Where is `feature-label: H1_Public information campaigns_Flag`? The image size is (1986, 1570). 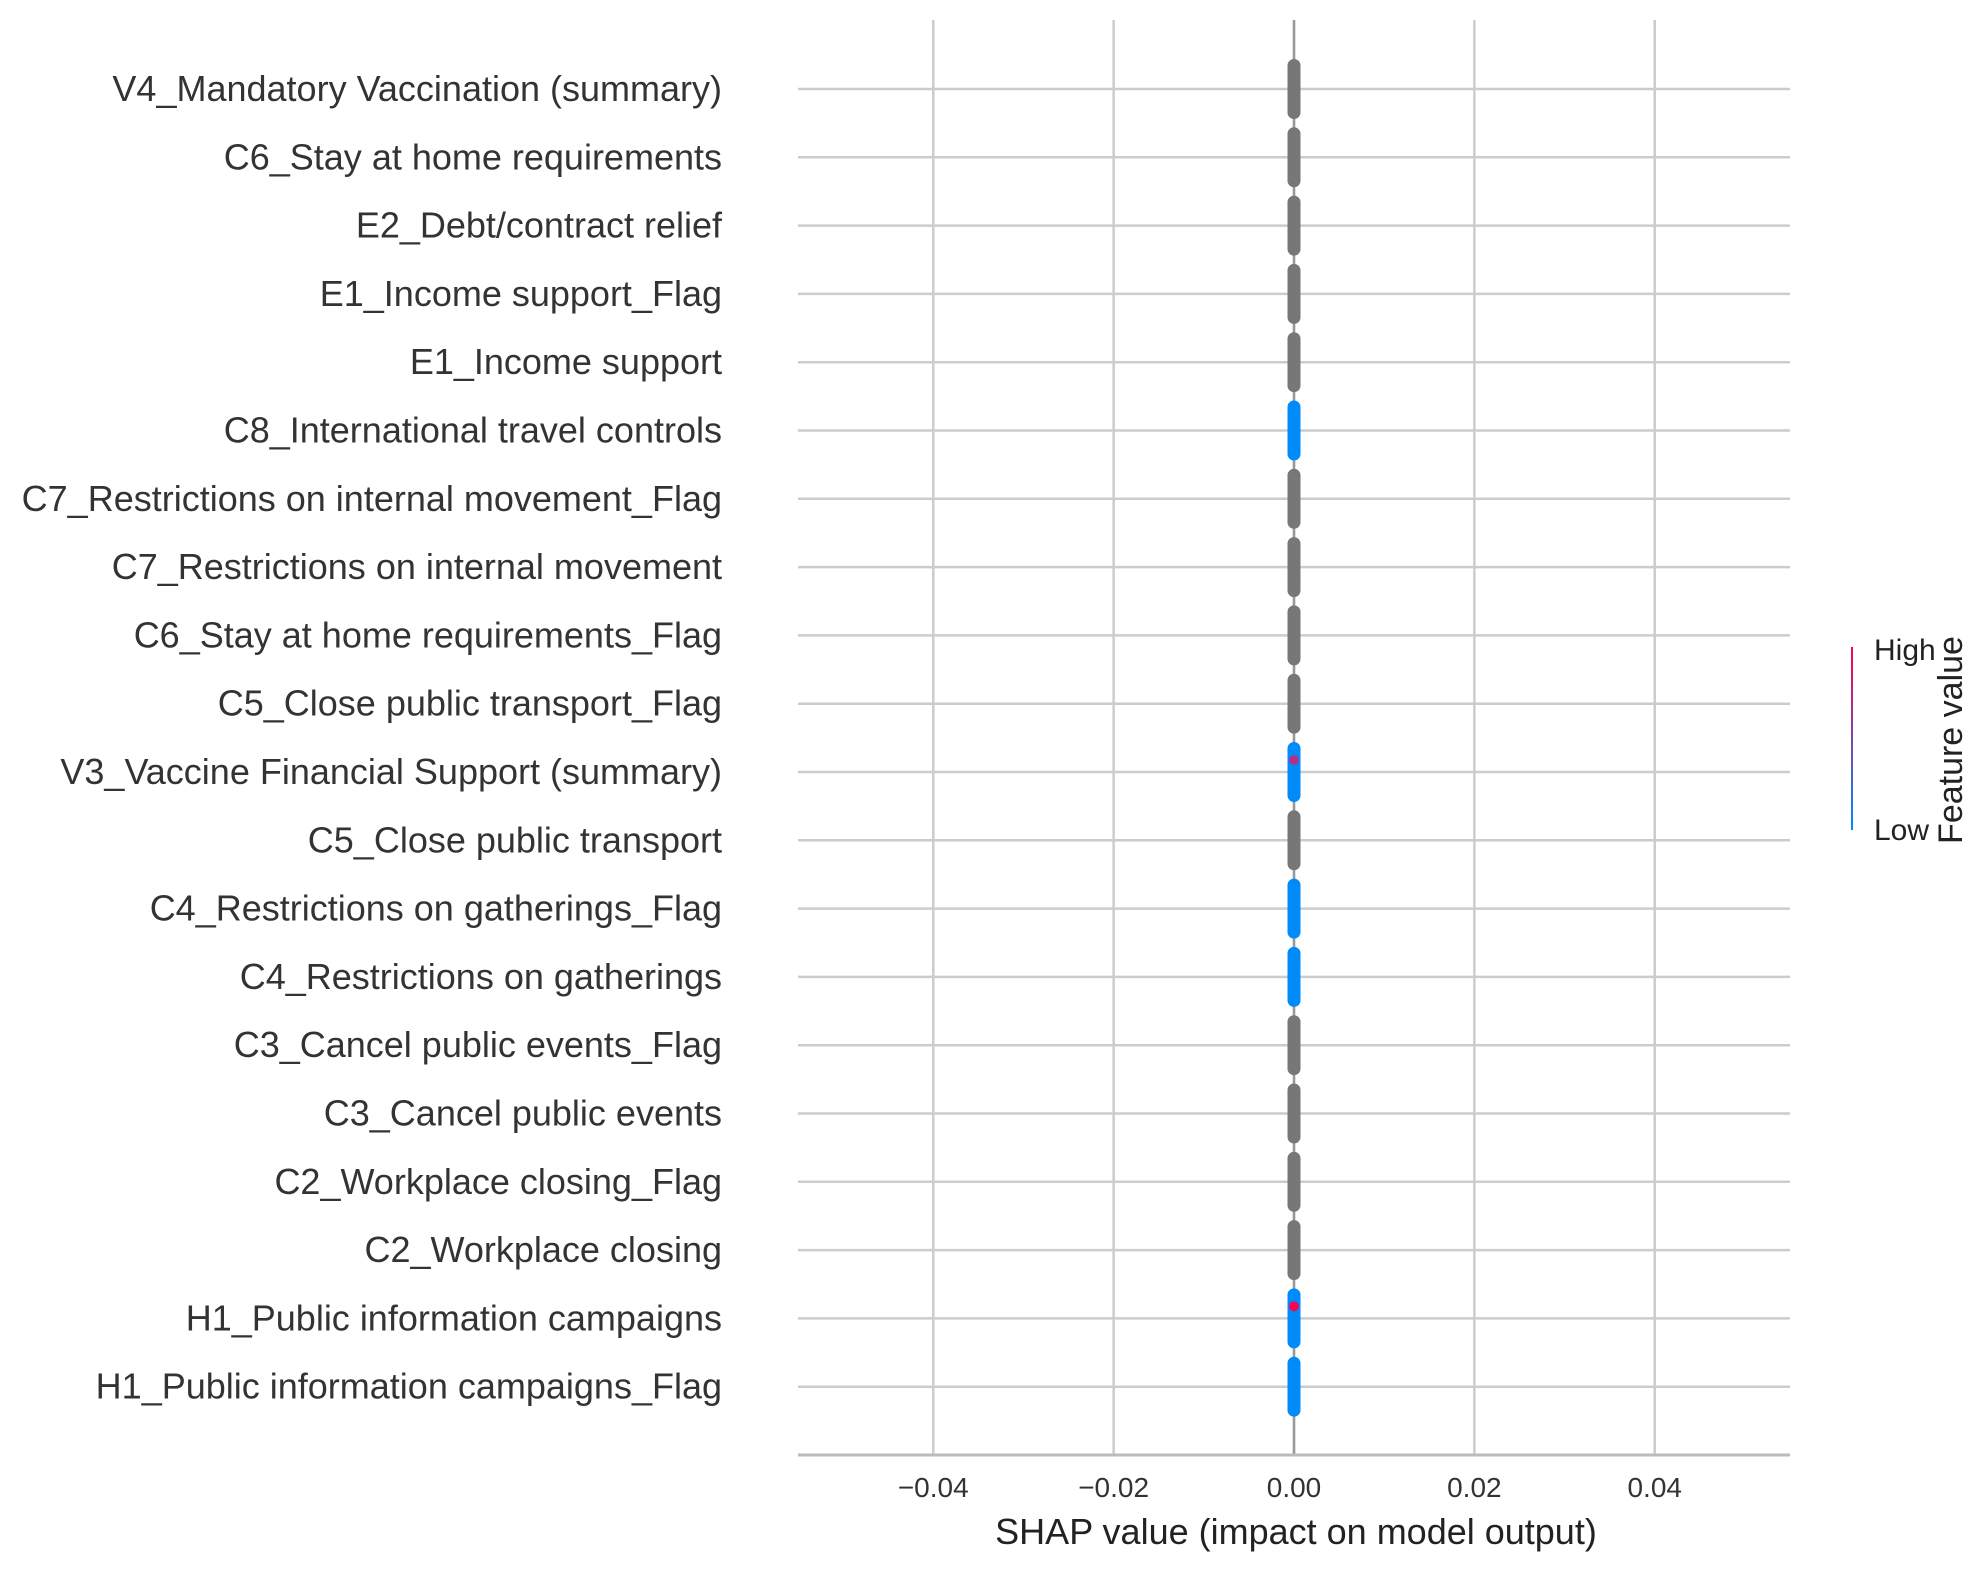
feature-label: H1_Public information campaigns_Flag is located at coordinates (409, 1386).